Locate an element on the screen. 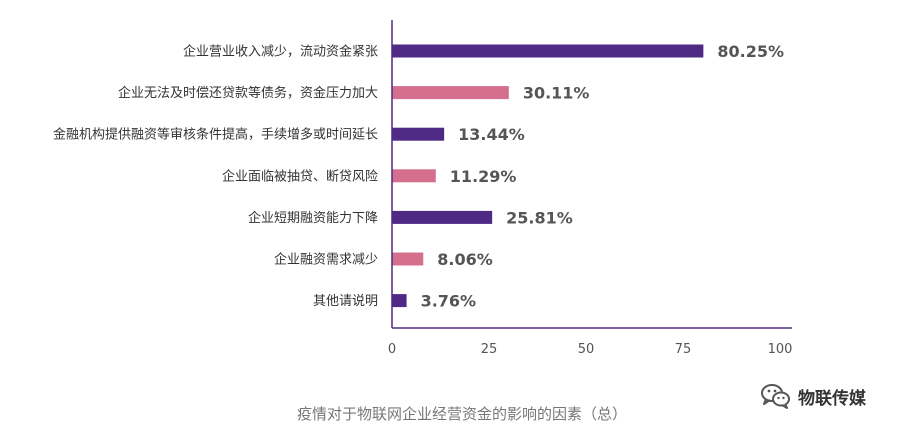 This screenshot has height=435, width=924. wechat-icon is located at coordinates (775, 396).